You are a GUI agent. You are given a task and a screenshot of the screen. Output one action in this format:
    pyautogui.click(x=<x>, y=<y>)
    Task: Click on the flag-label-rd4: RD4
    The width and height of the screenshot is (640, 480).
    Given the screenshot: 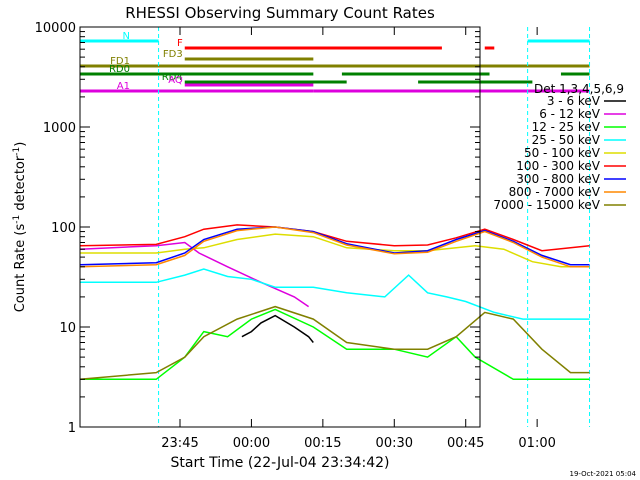 What is the action you would take?
    pyautogui.click(x=172, y=77)
    